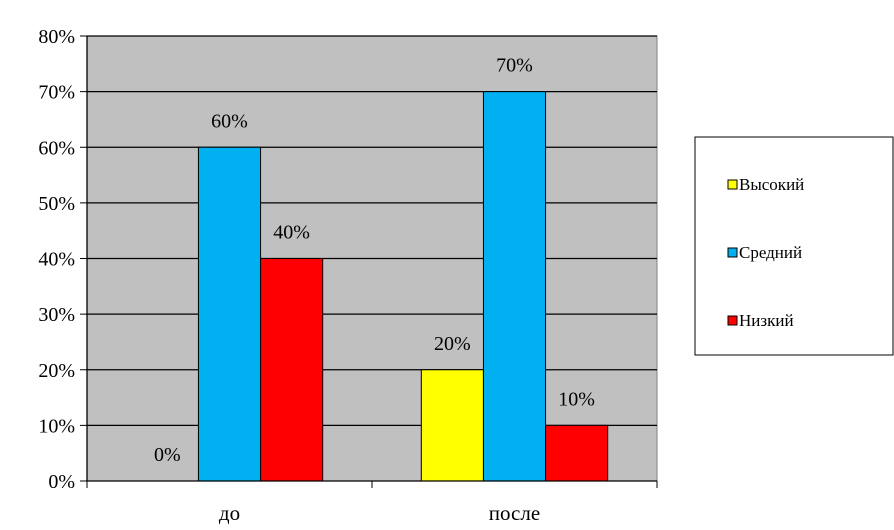 The height and width of the screenshot is (530, 894). What do you see at coordinates (56, 93) in the screenshot?
I see `y-tick-label: 70%` at bounding box center [56, 93].